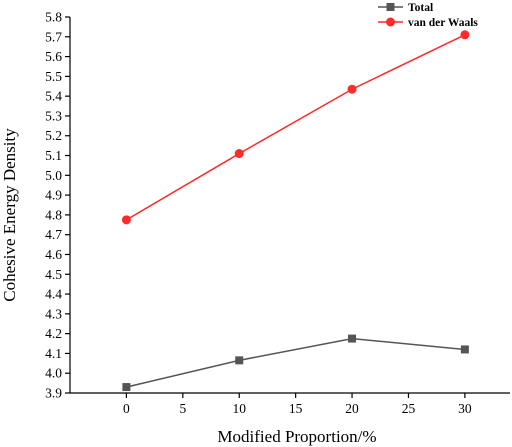  I want to click on x-axis-ticks: 0 5 10 15 20 25 30, so click(297, 404).